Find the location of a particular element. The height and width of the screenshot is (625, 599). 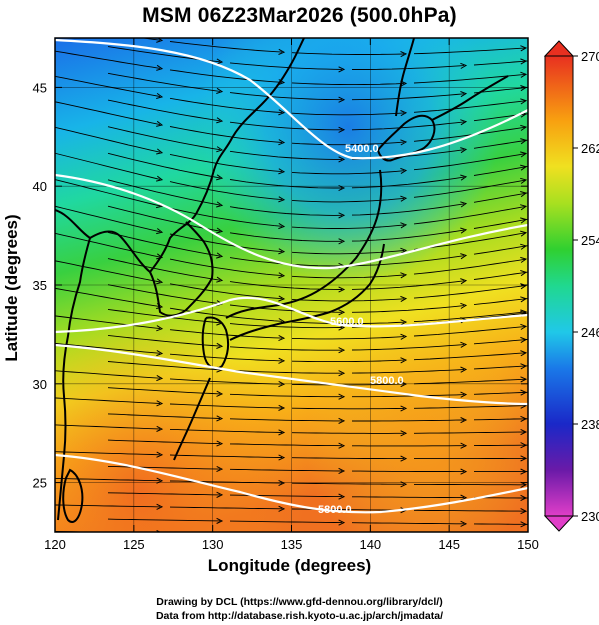

coastline-hokkaido is located at coordinates (406, 138).